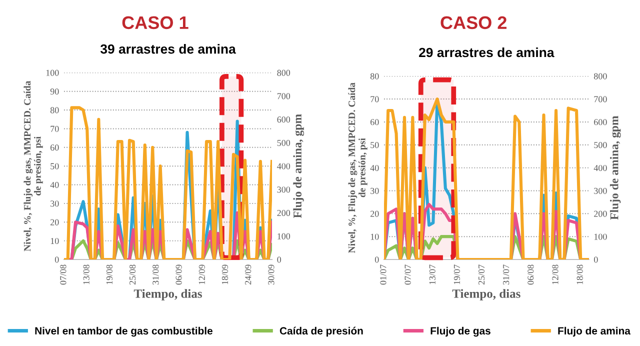 Image resolution: width=640 pixels, height=346 pixels. Describe the element at coordinates (383, 274) in the screenshot. I see `x-tick-label: 01/07` at that location.